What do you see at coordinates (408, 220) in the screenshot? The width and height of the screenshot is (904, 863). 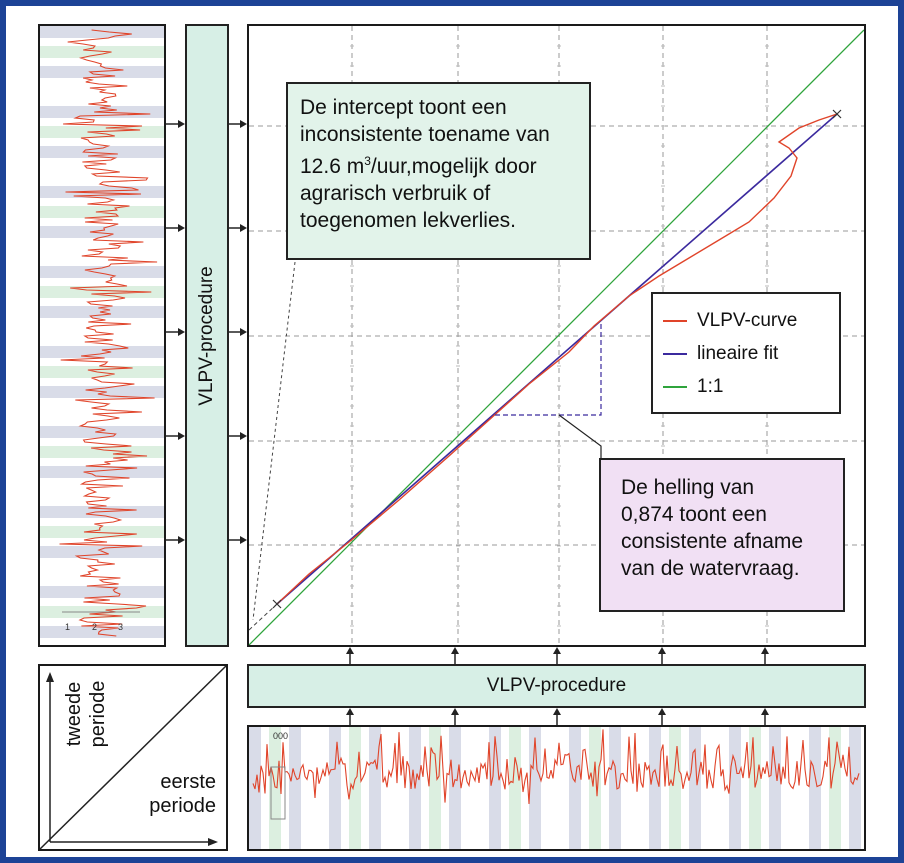 I see `intercept-text-line-5: toegenomen lekverlies.` at bounding box center [408, 220].